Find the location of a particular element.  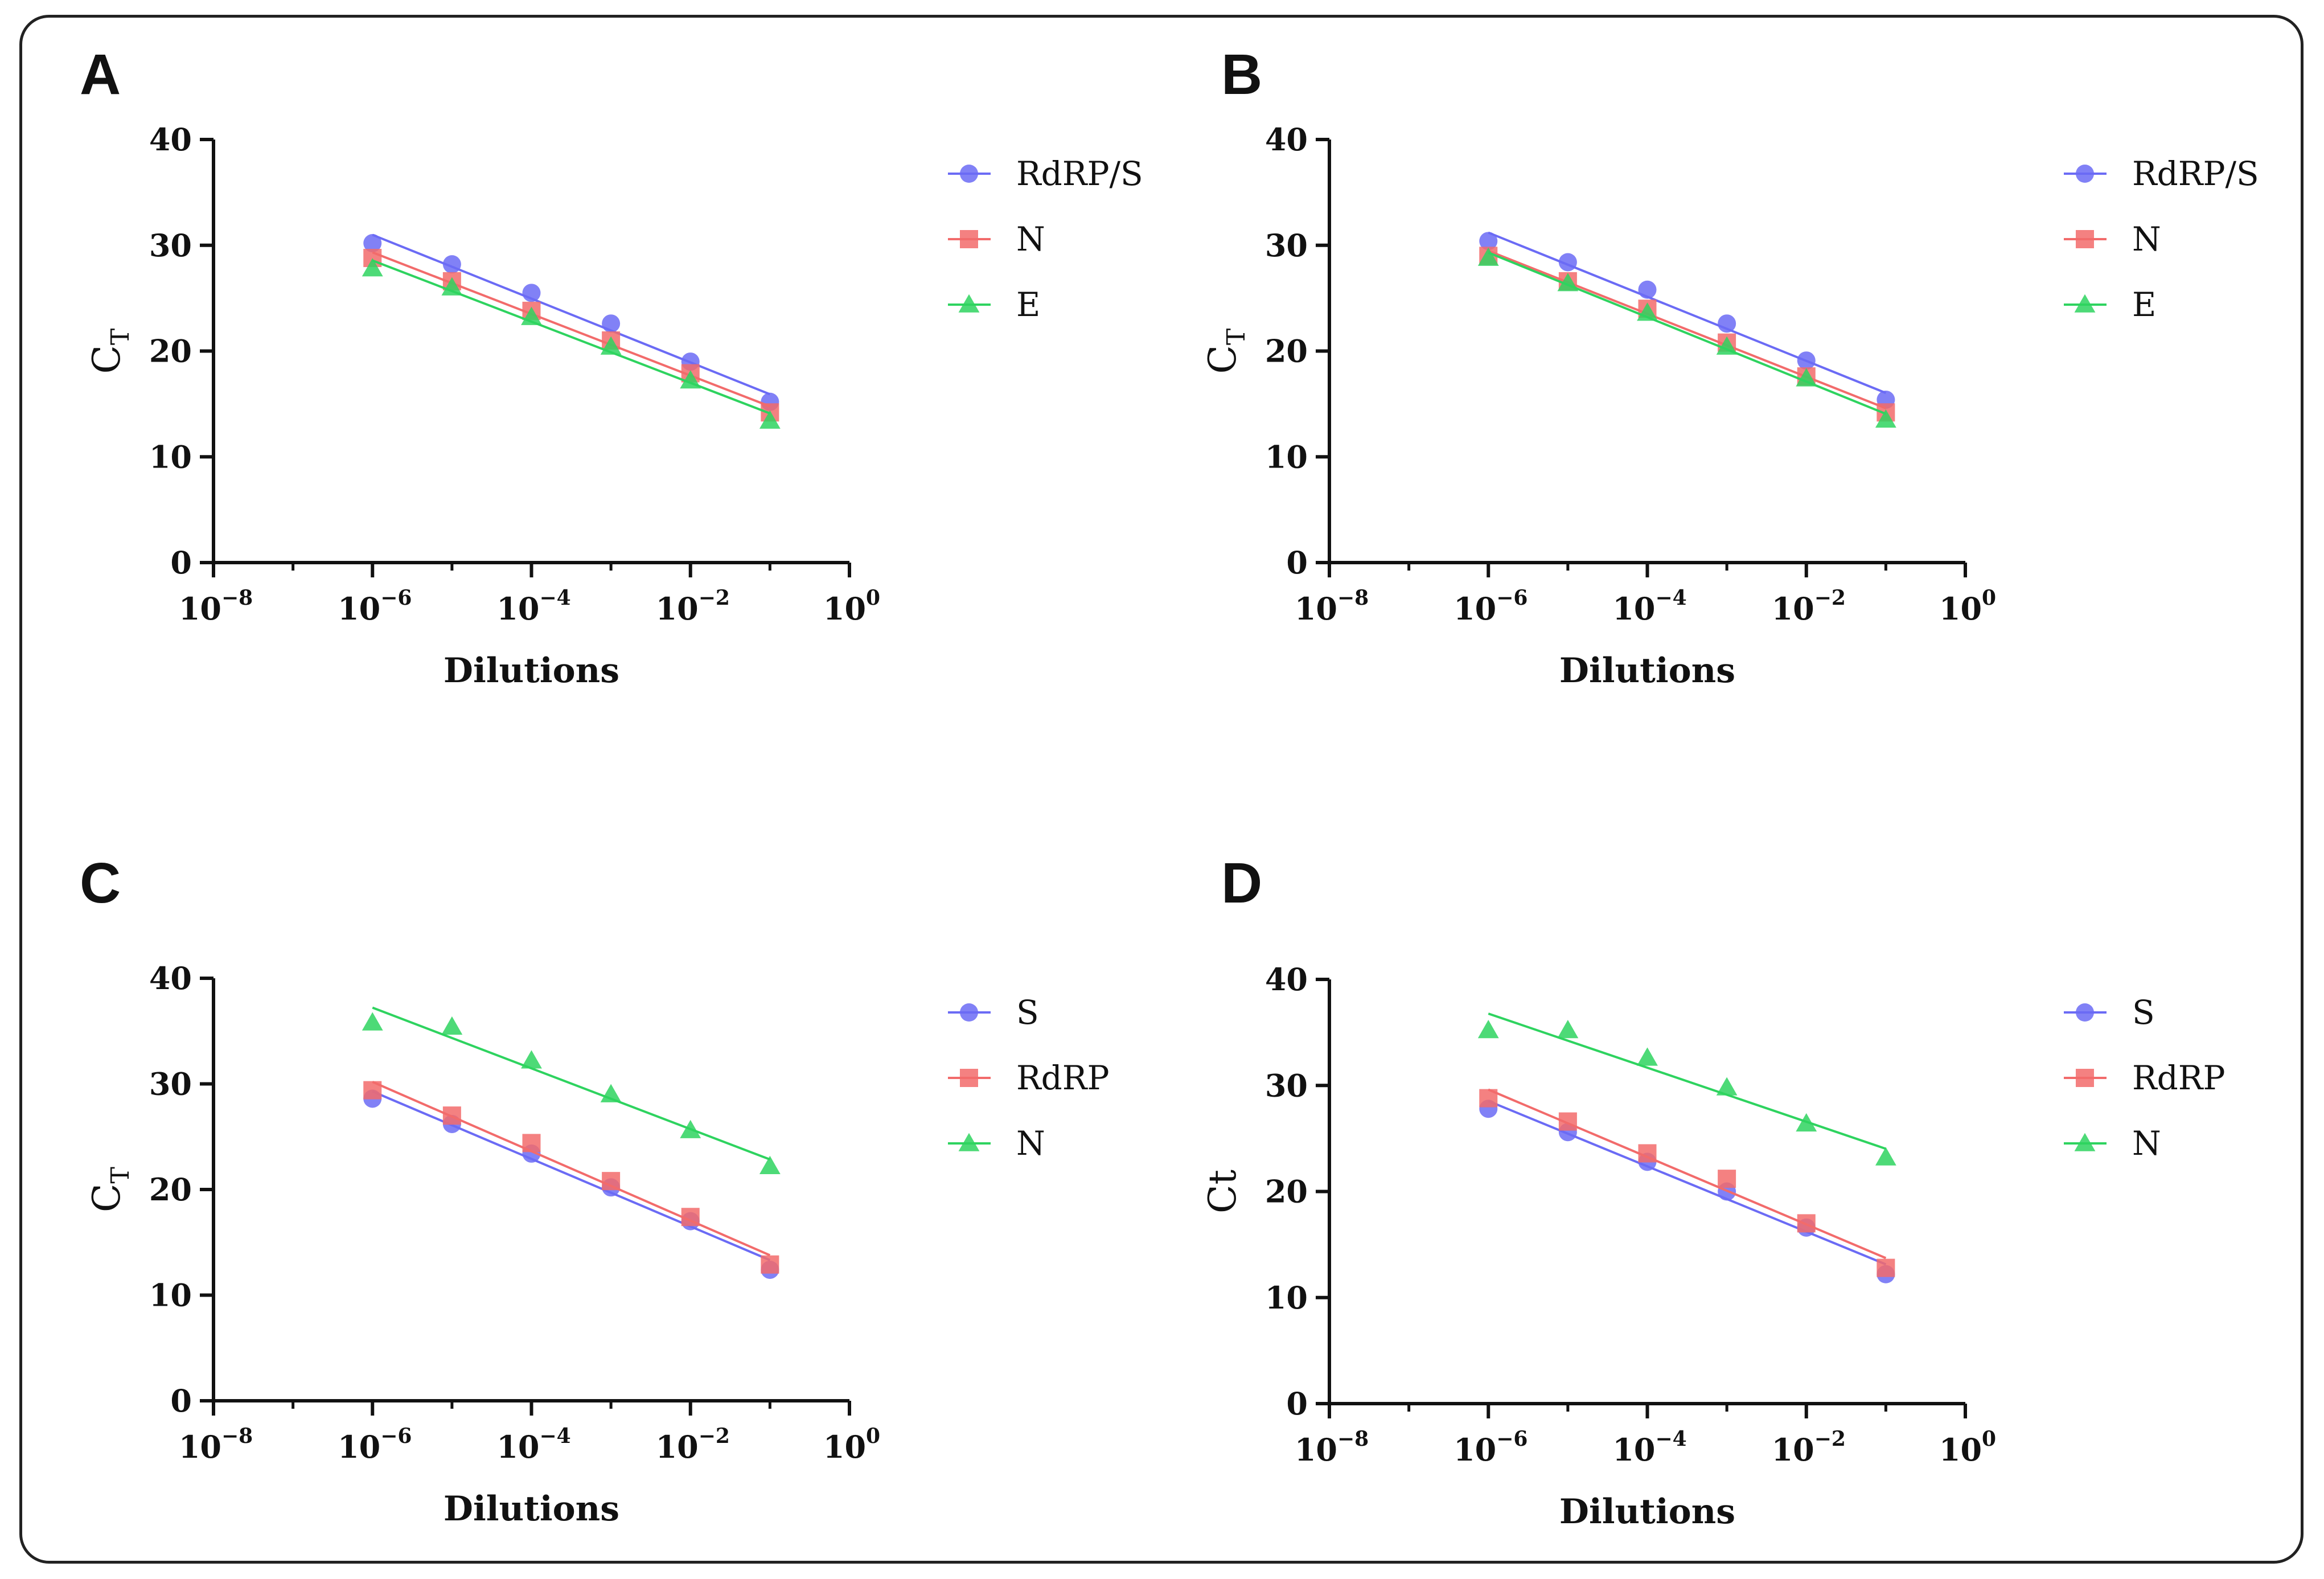

x-tick-label: 10⁰ is located at coordinates (1967, 1447).